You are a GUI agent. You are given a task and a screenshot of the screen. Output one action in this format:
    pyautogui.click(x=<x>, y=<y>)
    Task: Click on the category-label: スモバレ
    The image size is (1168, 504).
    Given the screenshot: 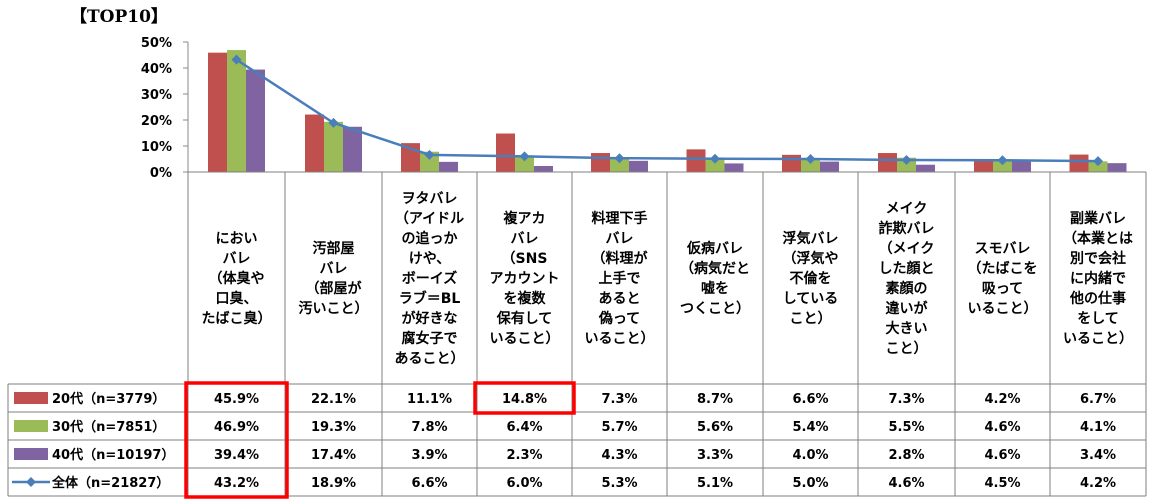 What is the action you would take?
    pyautogui.click(x=1003, y=249)
    